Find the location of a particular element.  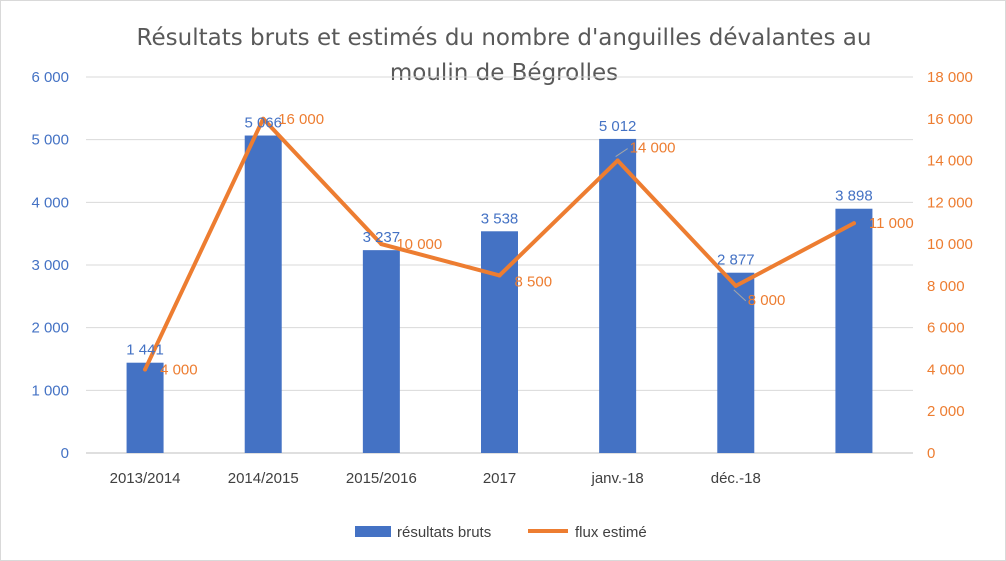

right-axis-tick-label: 18 000 is located at coordinates (950, 77).